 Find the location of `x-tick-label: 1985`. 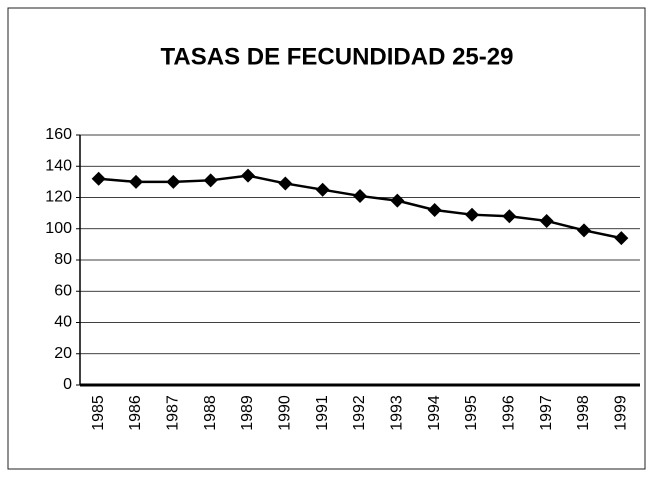

x-tick-label: 1985 is located at coordinates (98, 413).